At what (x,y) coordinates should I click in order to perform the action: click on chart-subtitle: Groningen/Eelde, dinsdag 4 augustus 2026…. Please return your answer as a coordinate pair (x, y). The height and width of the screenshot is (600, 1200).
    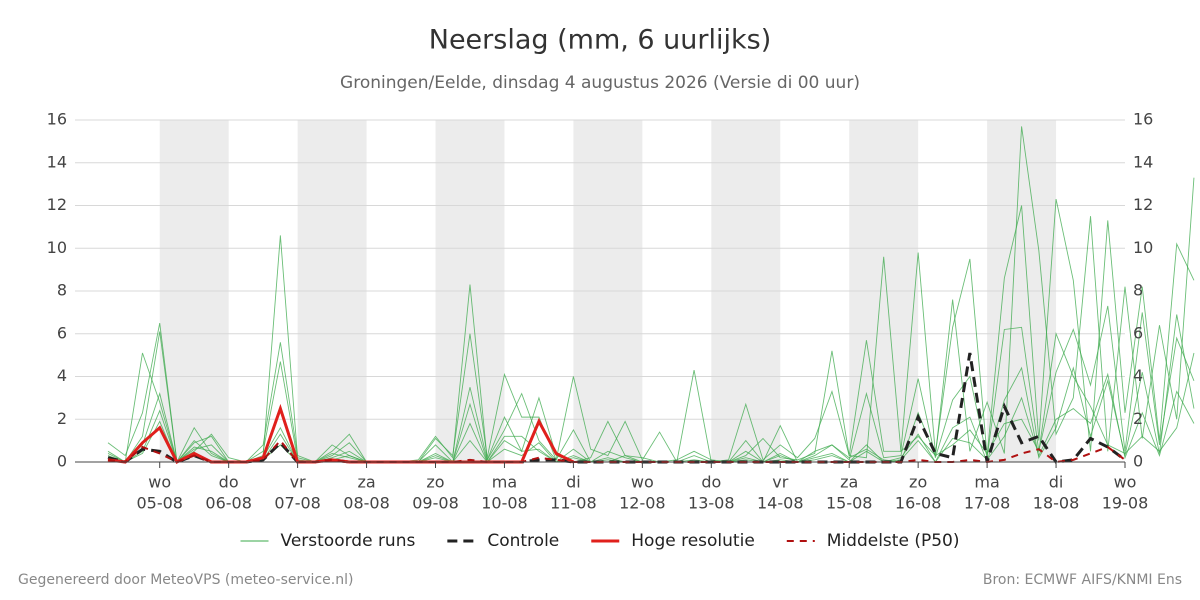
    Looking at the image, I should click on (600, 83).